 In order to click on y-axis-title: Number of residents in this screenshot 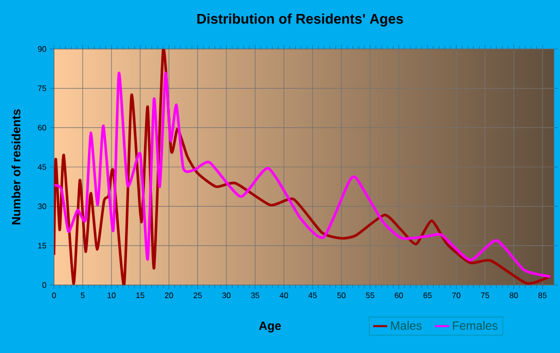, I will do `click(16, 166)`.